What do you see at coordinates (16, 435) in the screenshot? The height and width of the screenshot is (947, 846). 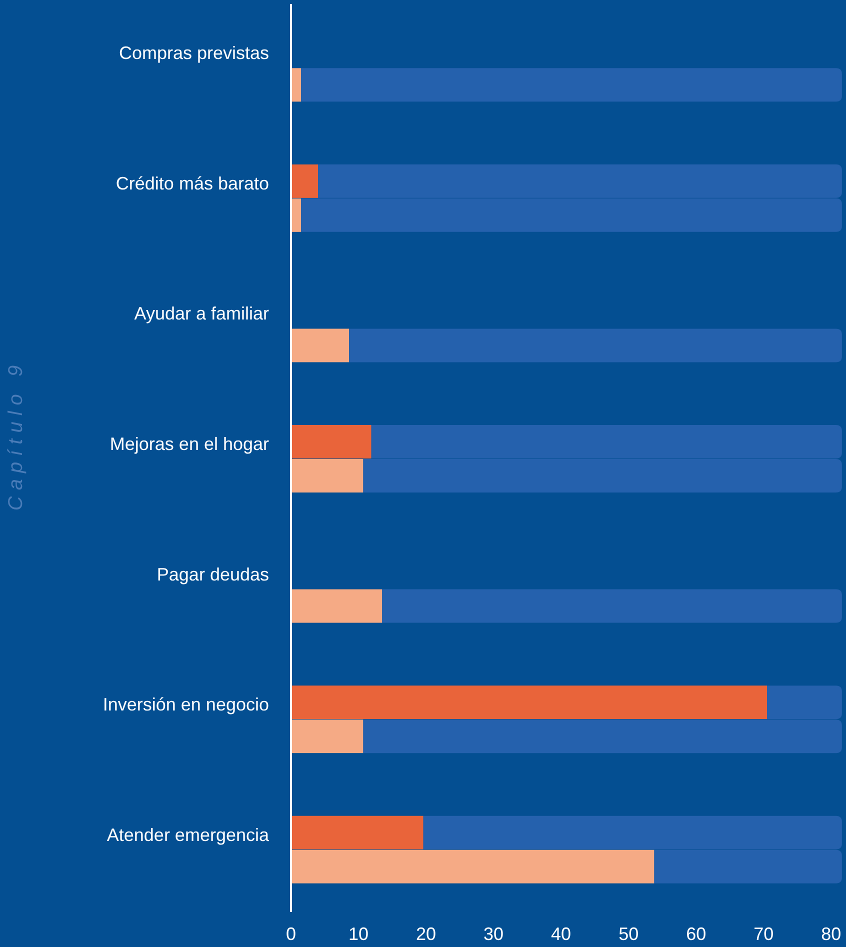 I see `text: Capítulo 9` at bounding box center [16, 435].